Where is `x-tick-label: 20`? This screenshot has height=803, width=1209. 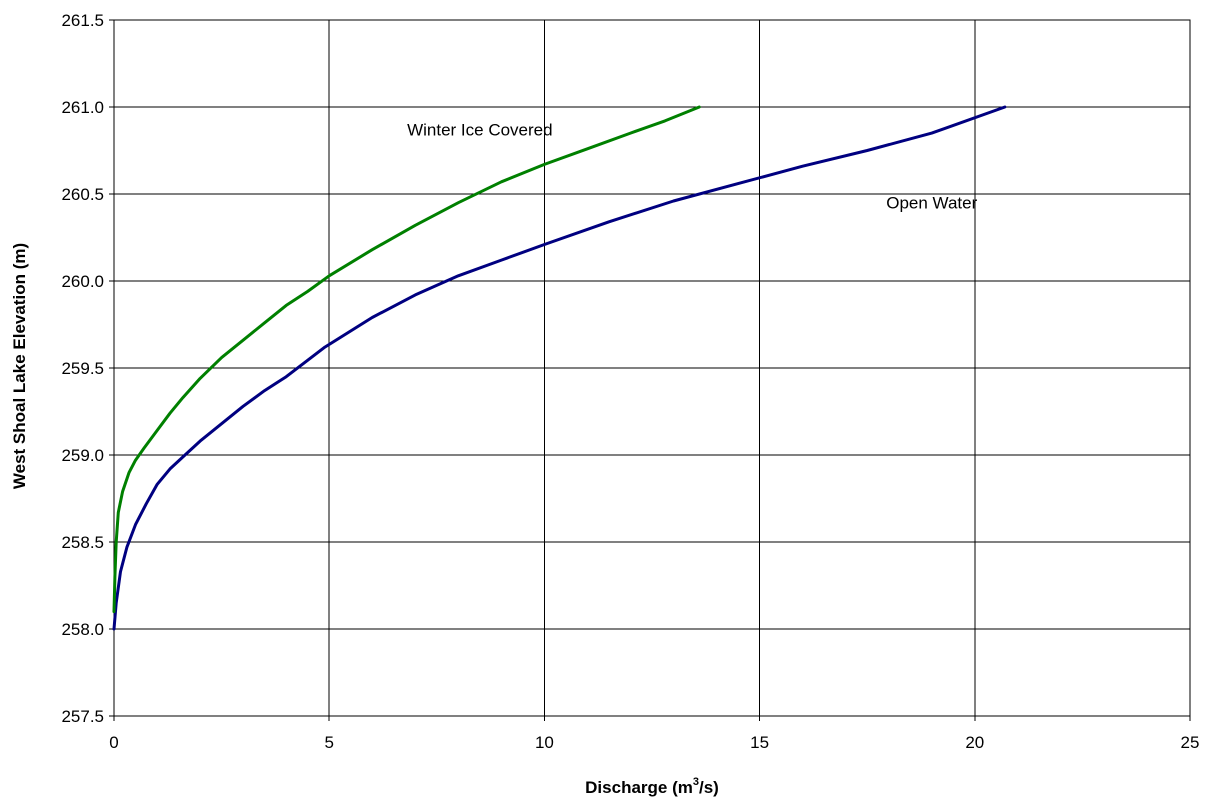 x-tick-label: 20 is located at coordinates (974, 742).